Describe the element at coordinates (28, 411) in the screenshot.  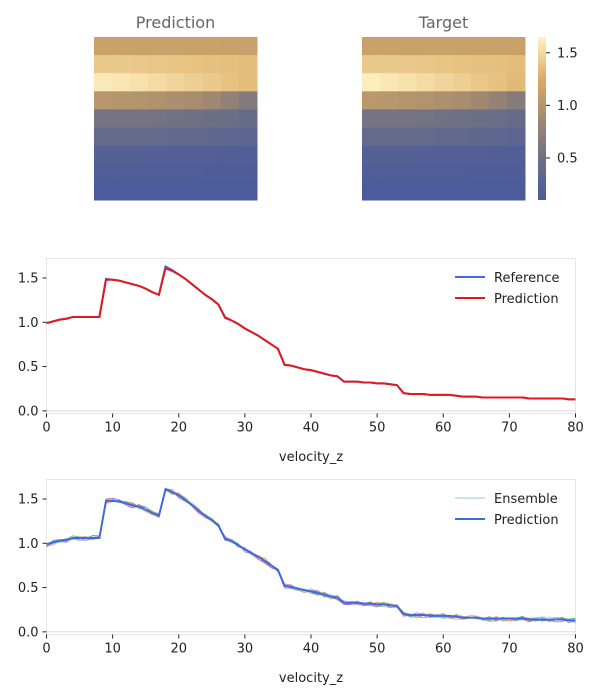
I see `y-tick-label: 0.0` at that location.